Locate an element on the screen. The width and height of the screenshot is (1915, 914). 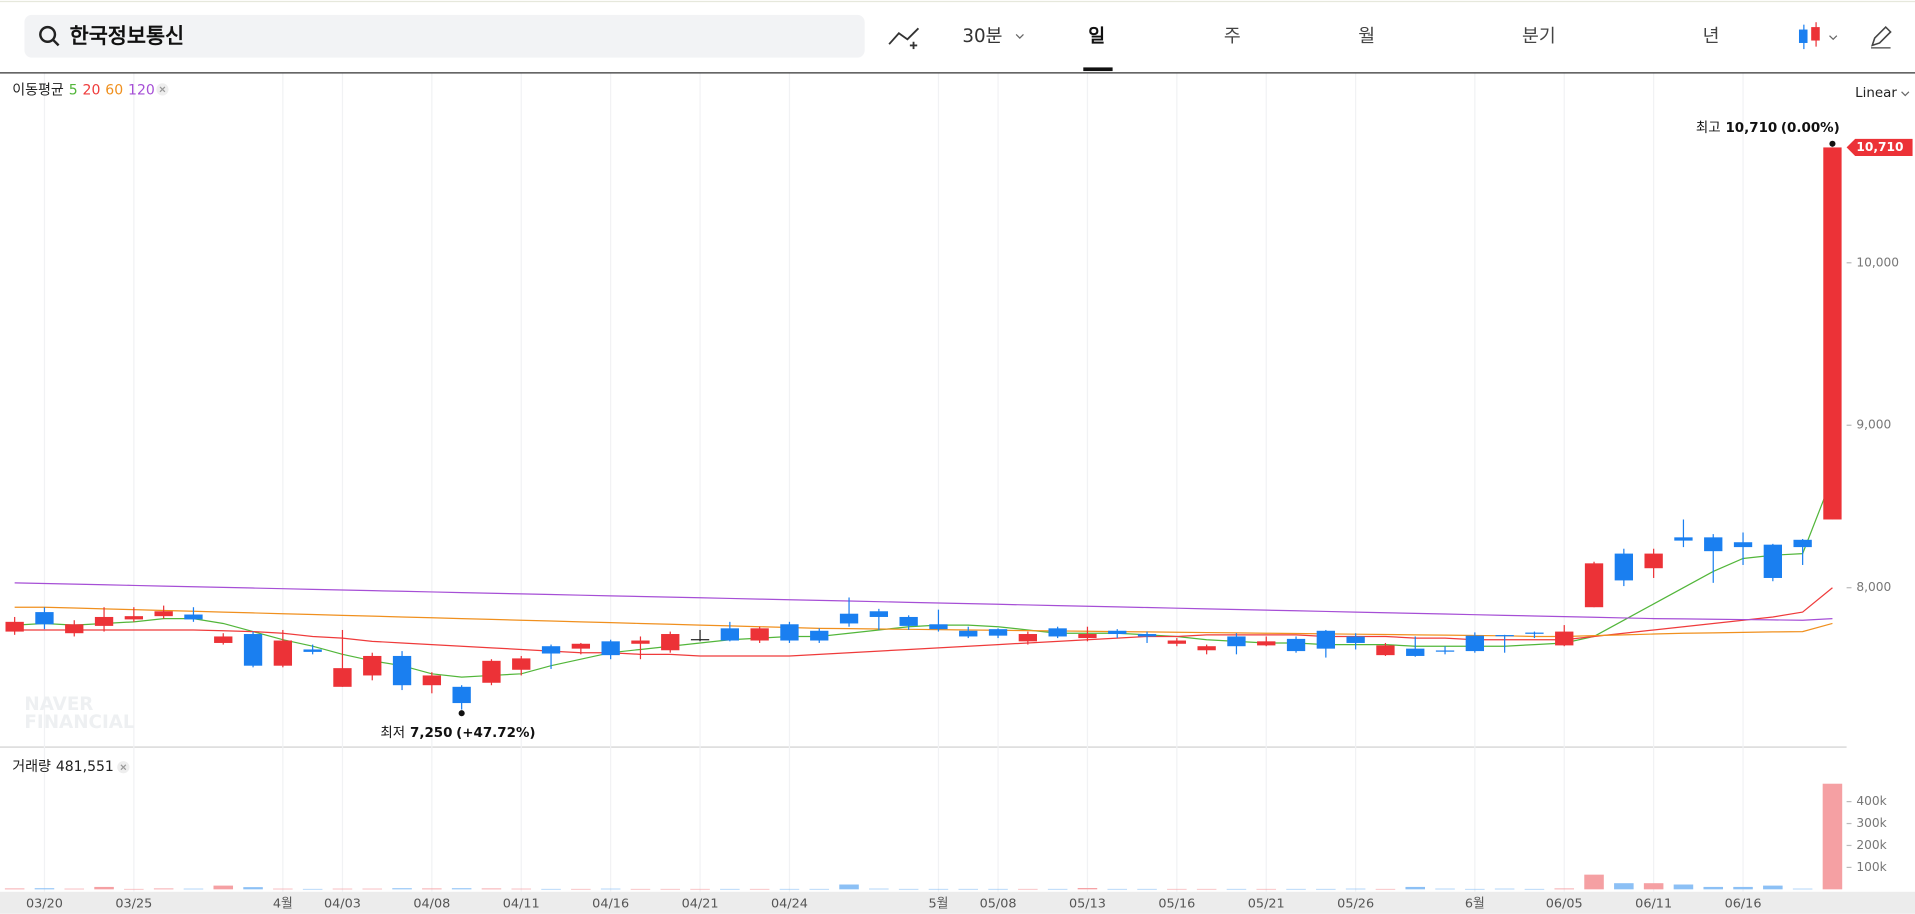
period-tab: 월 is located at coordinates (1366, 36).